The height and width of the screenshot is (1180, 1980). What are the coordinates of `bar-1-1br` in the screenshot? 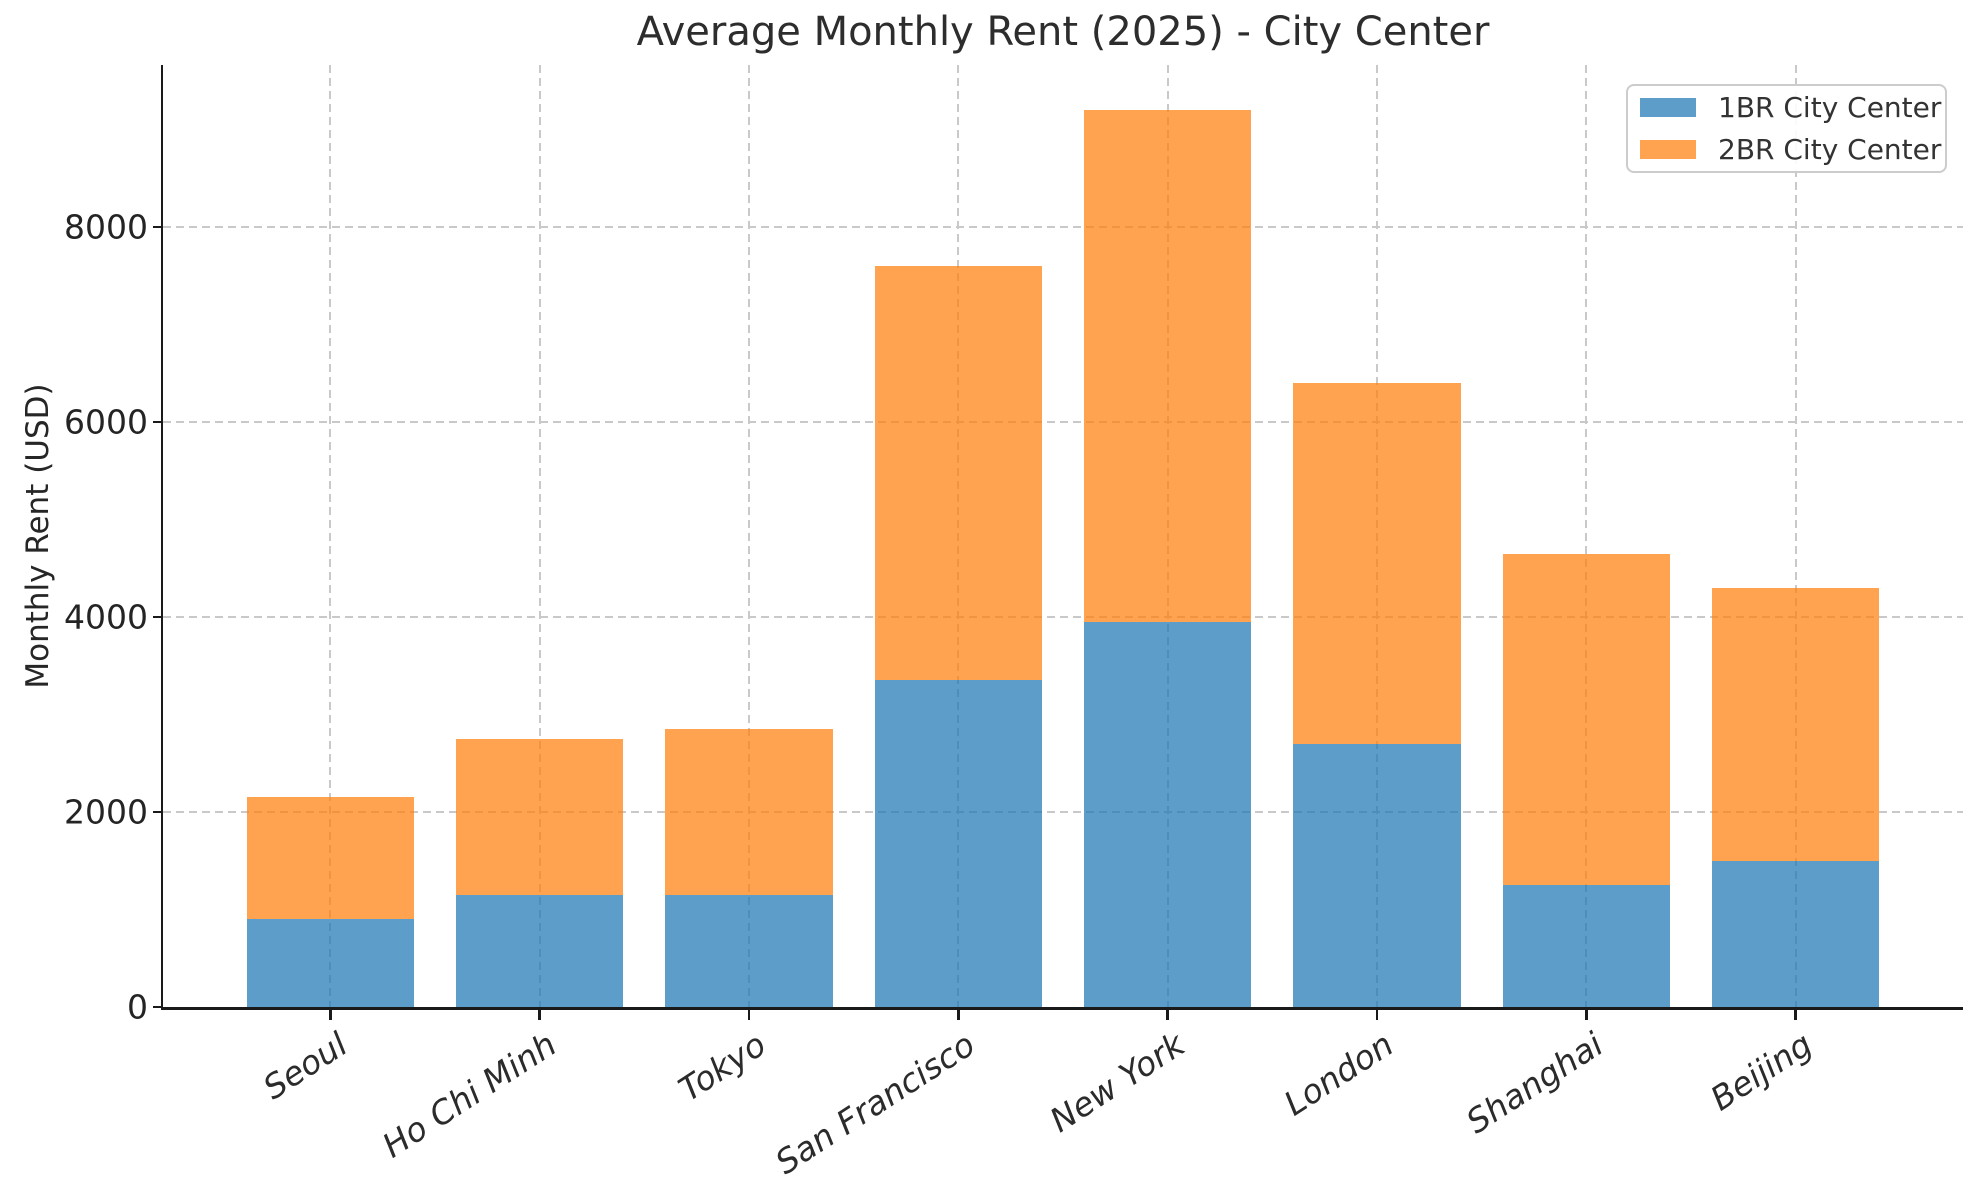 It's located at (540, 950).